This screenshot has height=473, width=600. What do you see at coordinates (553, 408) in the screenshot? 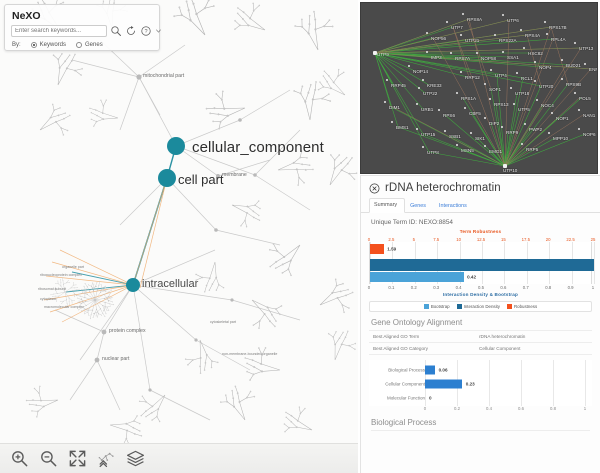
I see `axis-tick: 0.8` at bounding box center [553, 408].